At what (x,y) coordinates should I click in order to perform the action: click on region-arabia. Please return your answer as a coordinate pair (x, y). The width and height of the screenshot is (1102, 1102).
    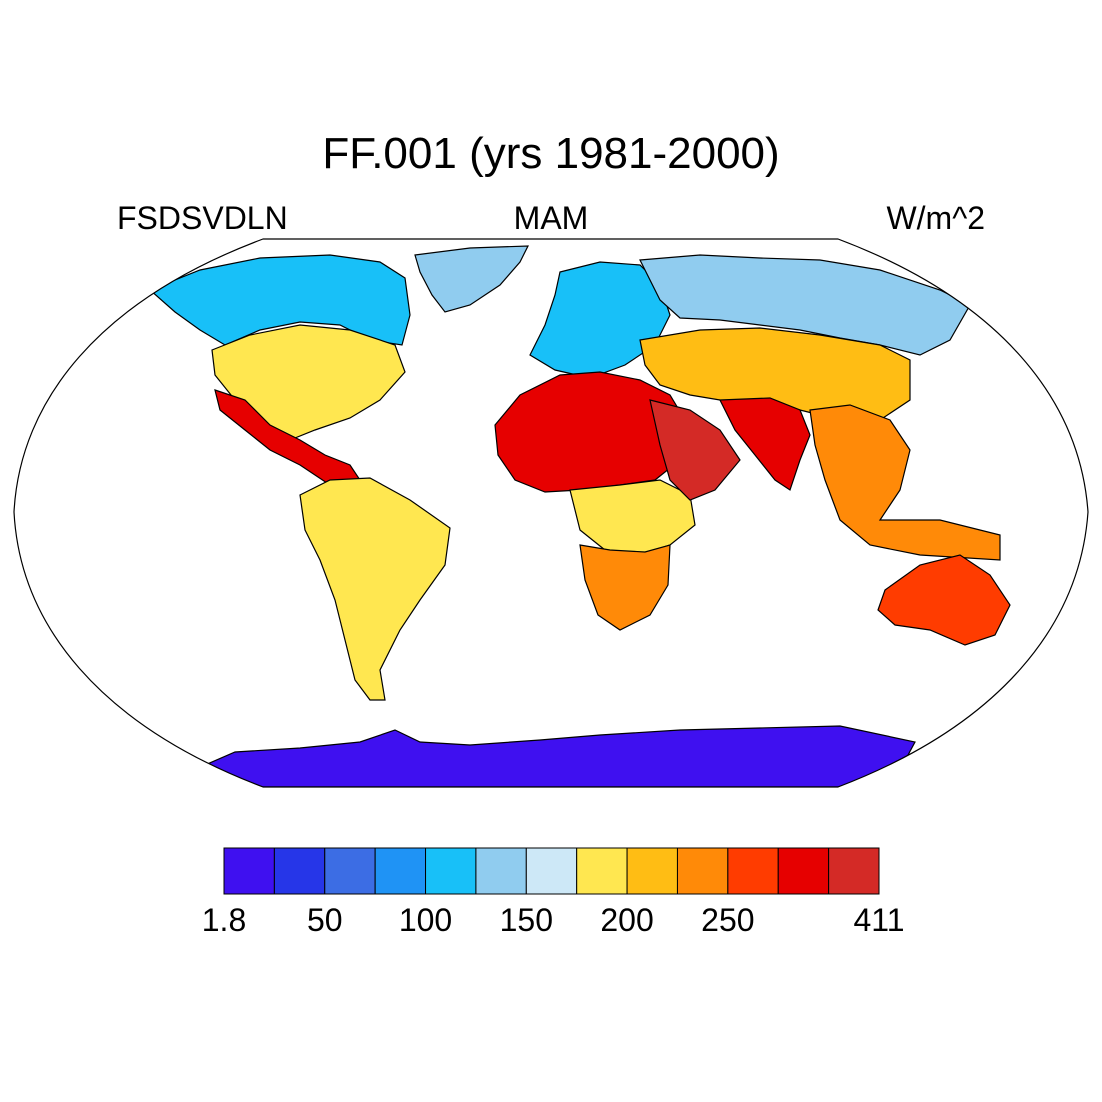
    Looking at the image, I should click on (695, 450).